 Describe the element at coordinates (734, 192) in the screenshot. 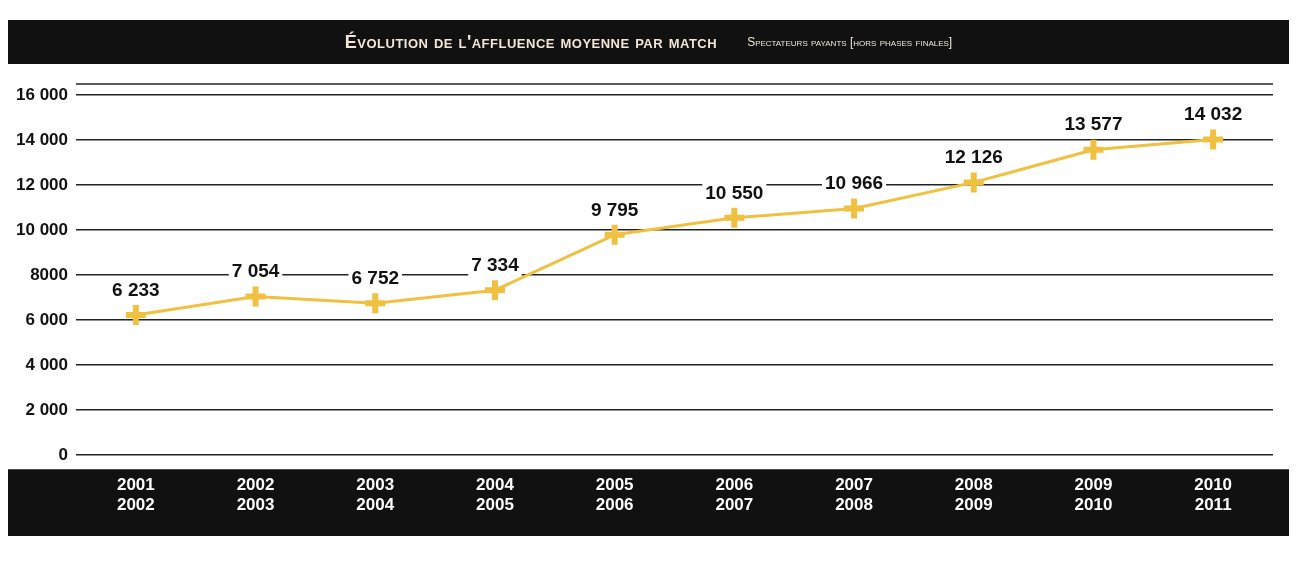

I see `data-label: 10 550` at that location.